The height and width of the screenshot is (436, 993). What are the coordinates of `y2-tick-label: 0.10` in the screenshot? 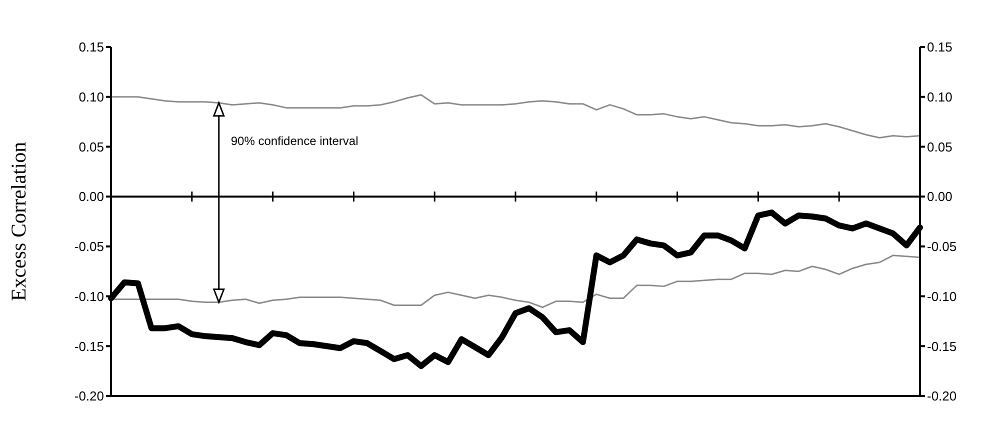 It's located at (939, 96).